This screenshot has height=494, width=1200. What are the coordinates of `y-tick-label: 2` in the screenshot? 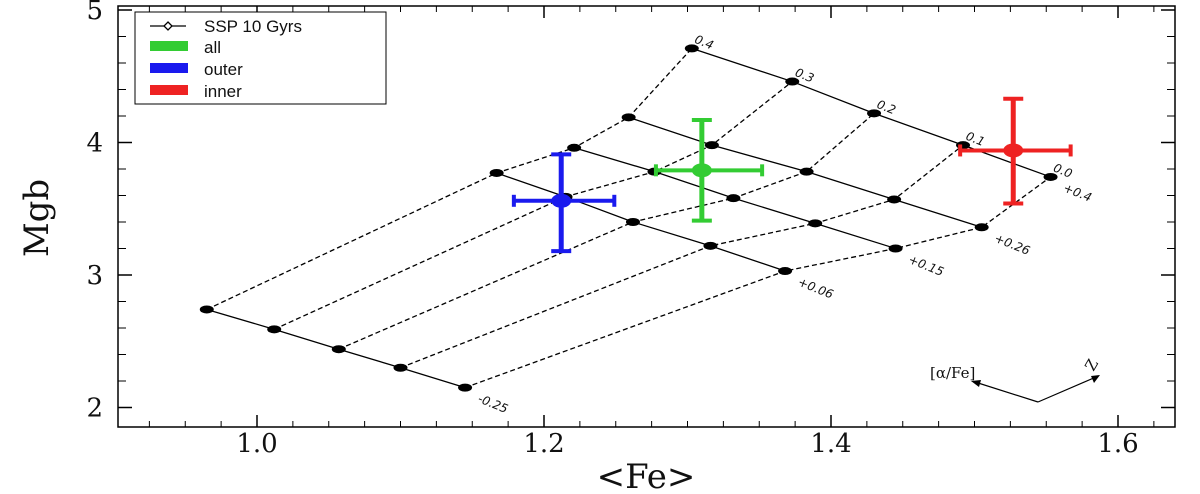 It's located at (94, 409).